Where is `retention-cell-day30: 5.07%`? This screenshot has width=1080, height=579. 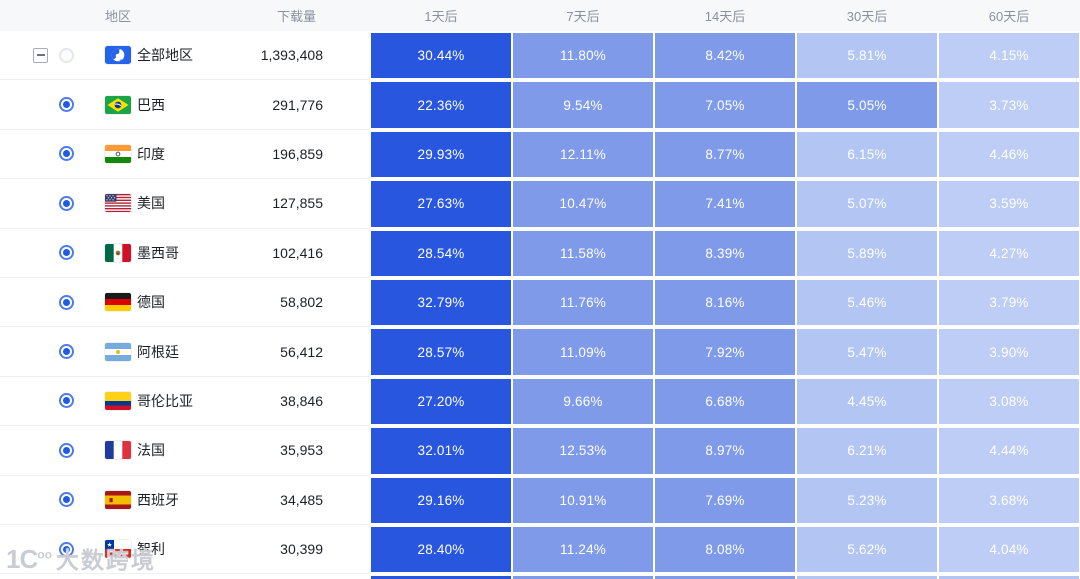
retention-cell-day30: 5.07% is located at coordinates (867, 204).